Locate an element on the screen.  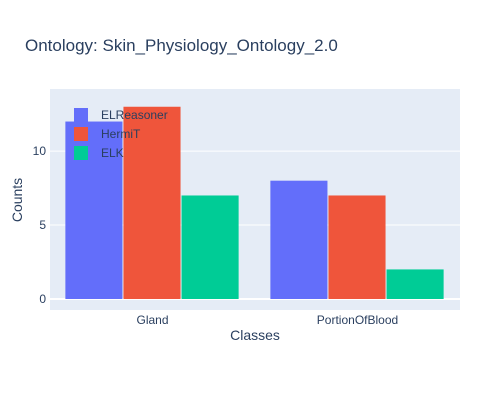
y-tick-label: 0 is located at coordinates (42, 299).